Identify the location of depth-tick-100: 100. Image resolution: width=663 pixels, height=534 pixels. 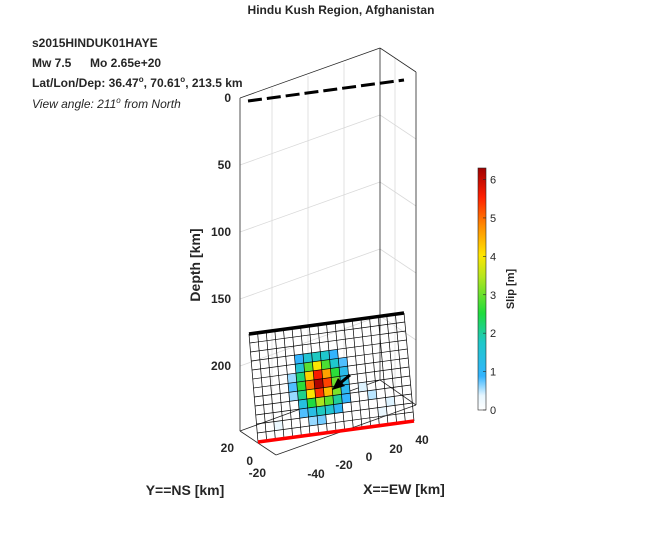
(221, 232).